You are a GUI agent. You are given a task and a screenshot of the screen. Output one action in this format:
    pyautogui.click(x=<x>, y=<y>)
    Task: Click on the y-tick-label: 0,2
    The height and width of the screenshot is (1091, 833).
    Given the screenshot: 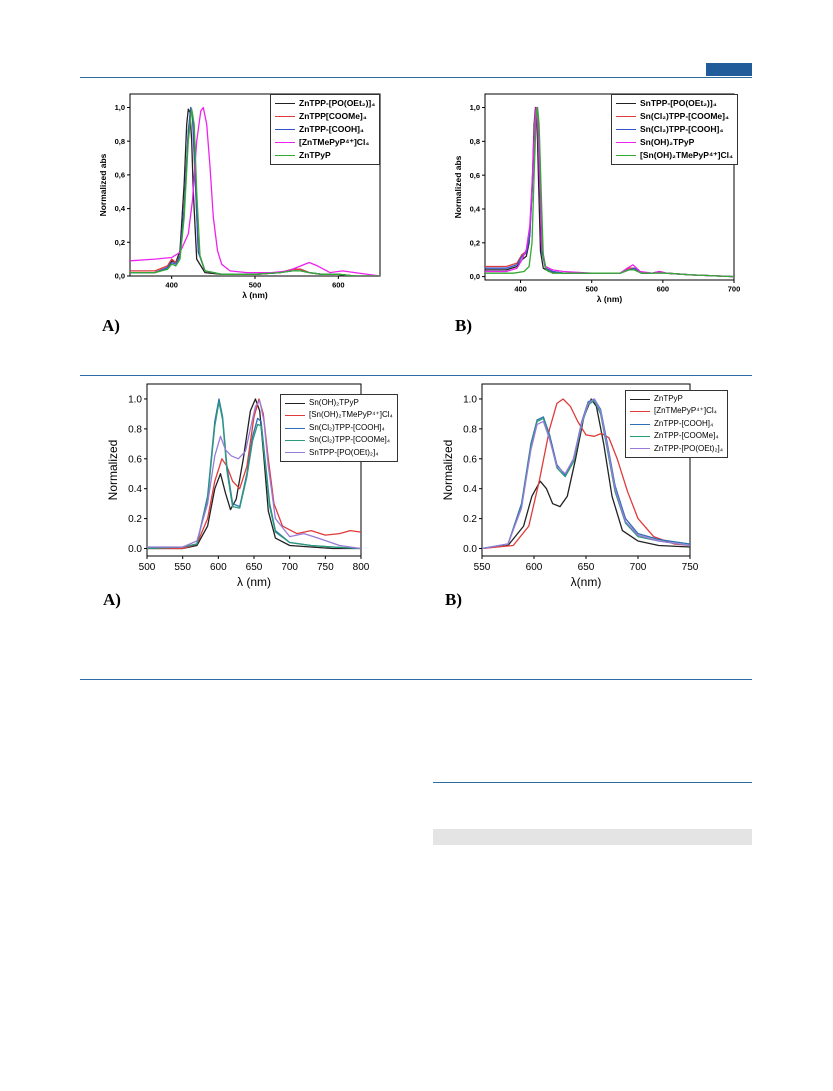 What is the action you would take?
    pyautogui.click(x=475, y=242)
    